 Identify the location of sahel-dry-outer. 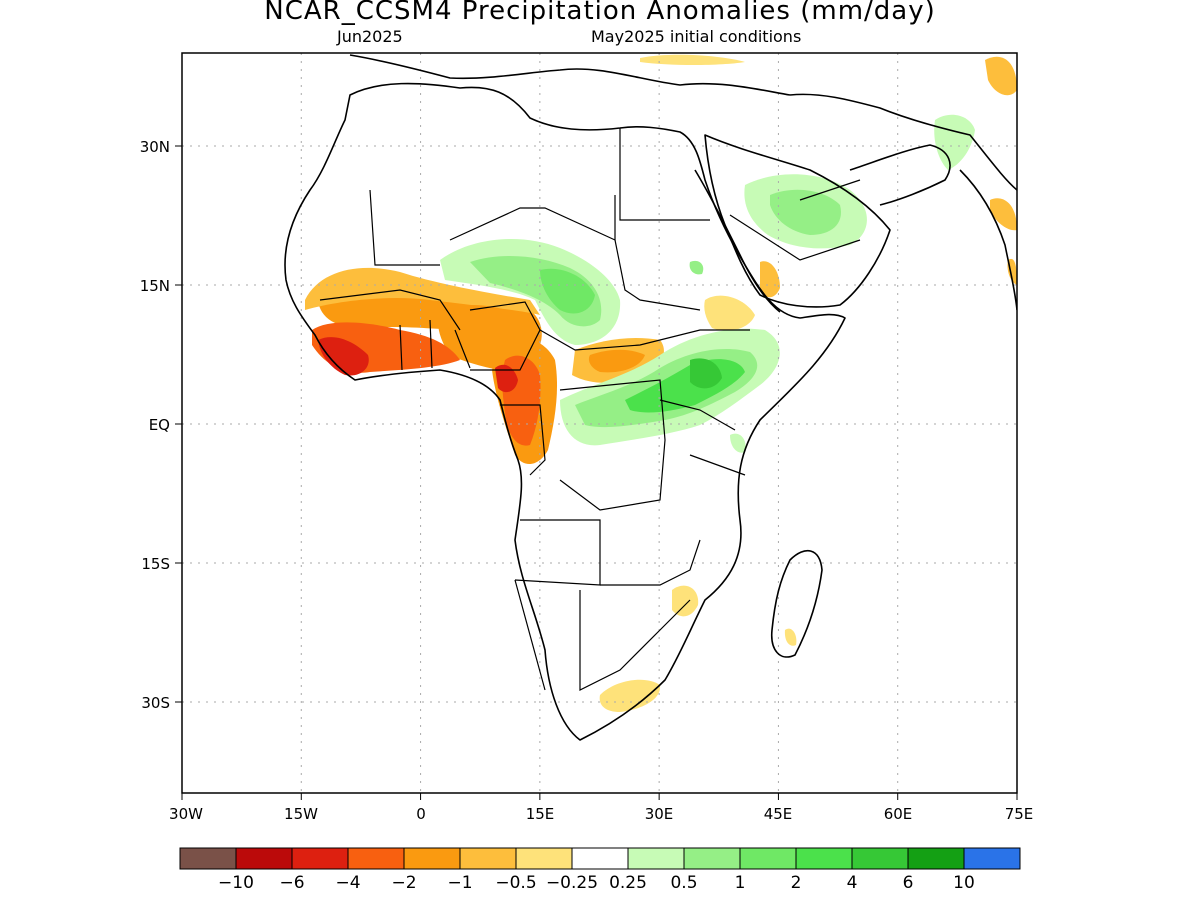
(422, 291).